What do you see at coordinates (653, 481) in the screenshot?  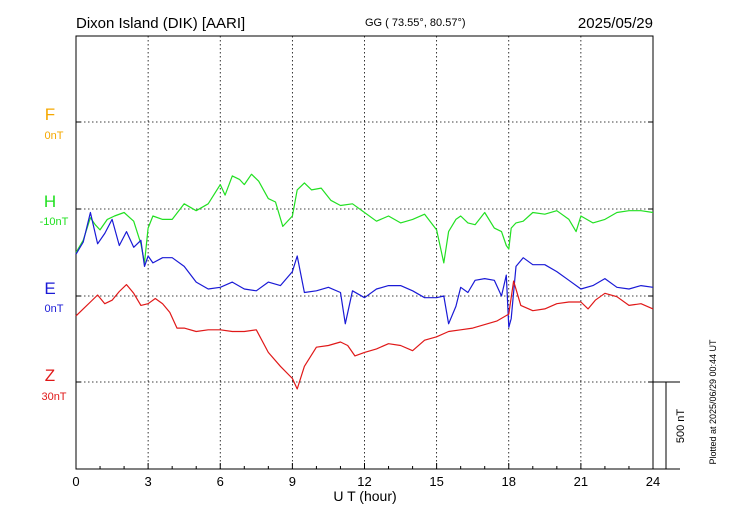 I see `x-tick-label: 24` at bounding box center [653, 481].